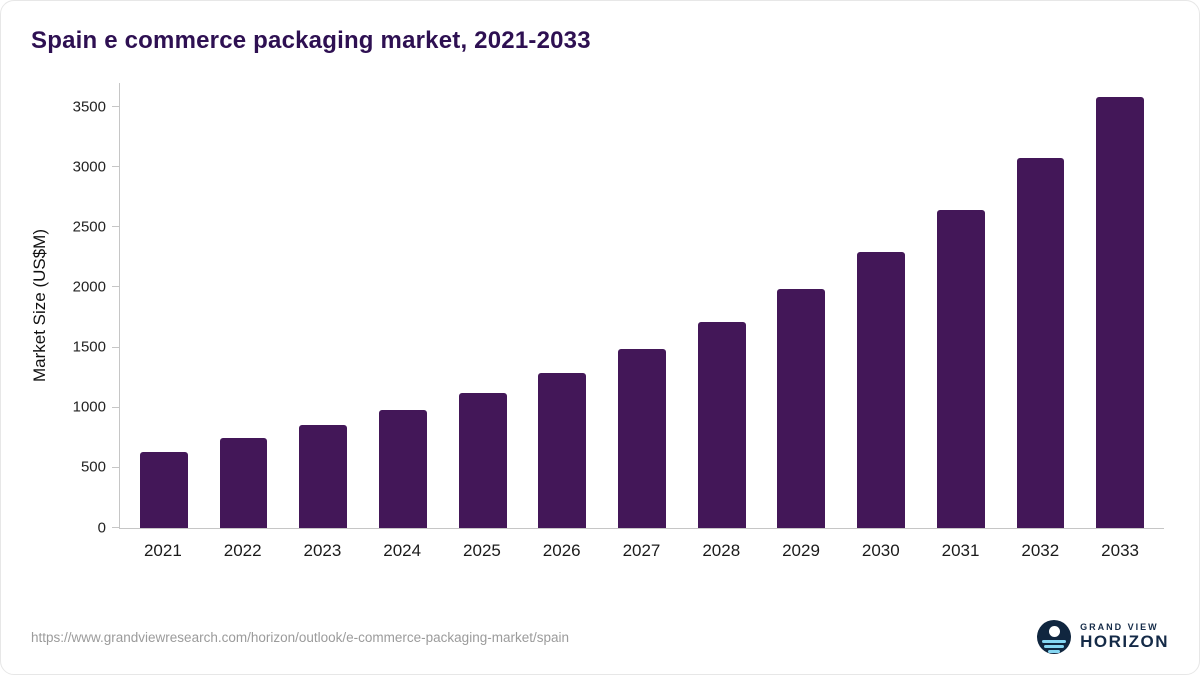 The width and height of the screenshot is (1200, 675). I want to click on x-tick-label: 2023, so click(322, 550).